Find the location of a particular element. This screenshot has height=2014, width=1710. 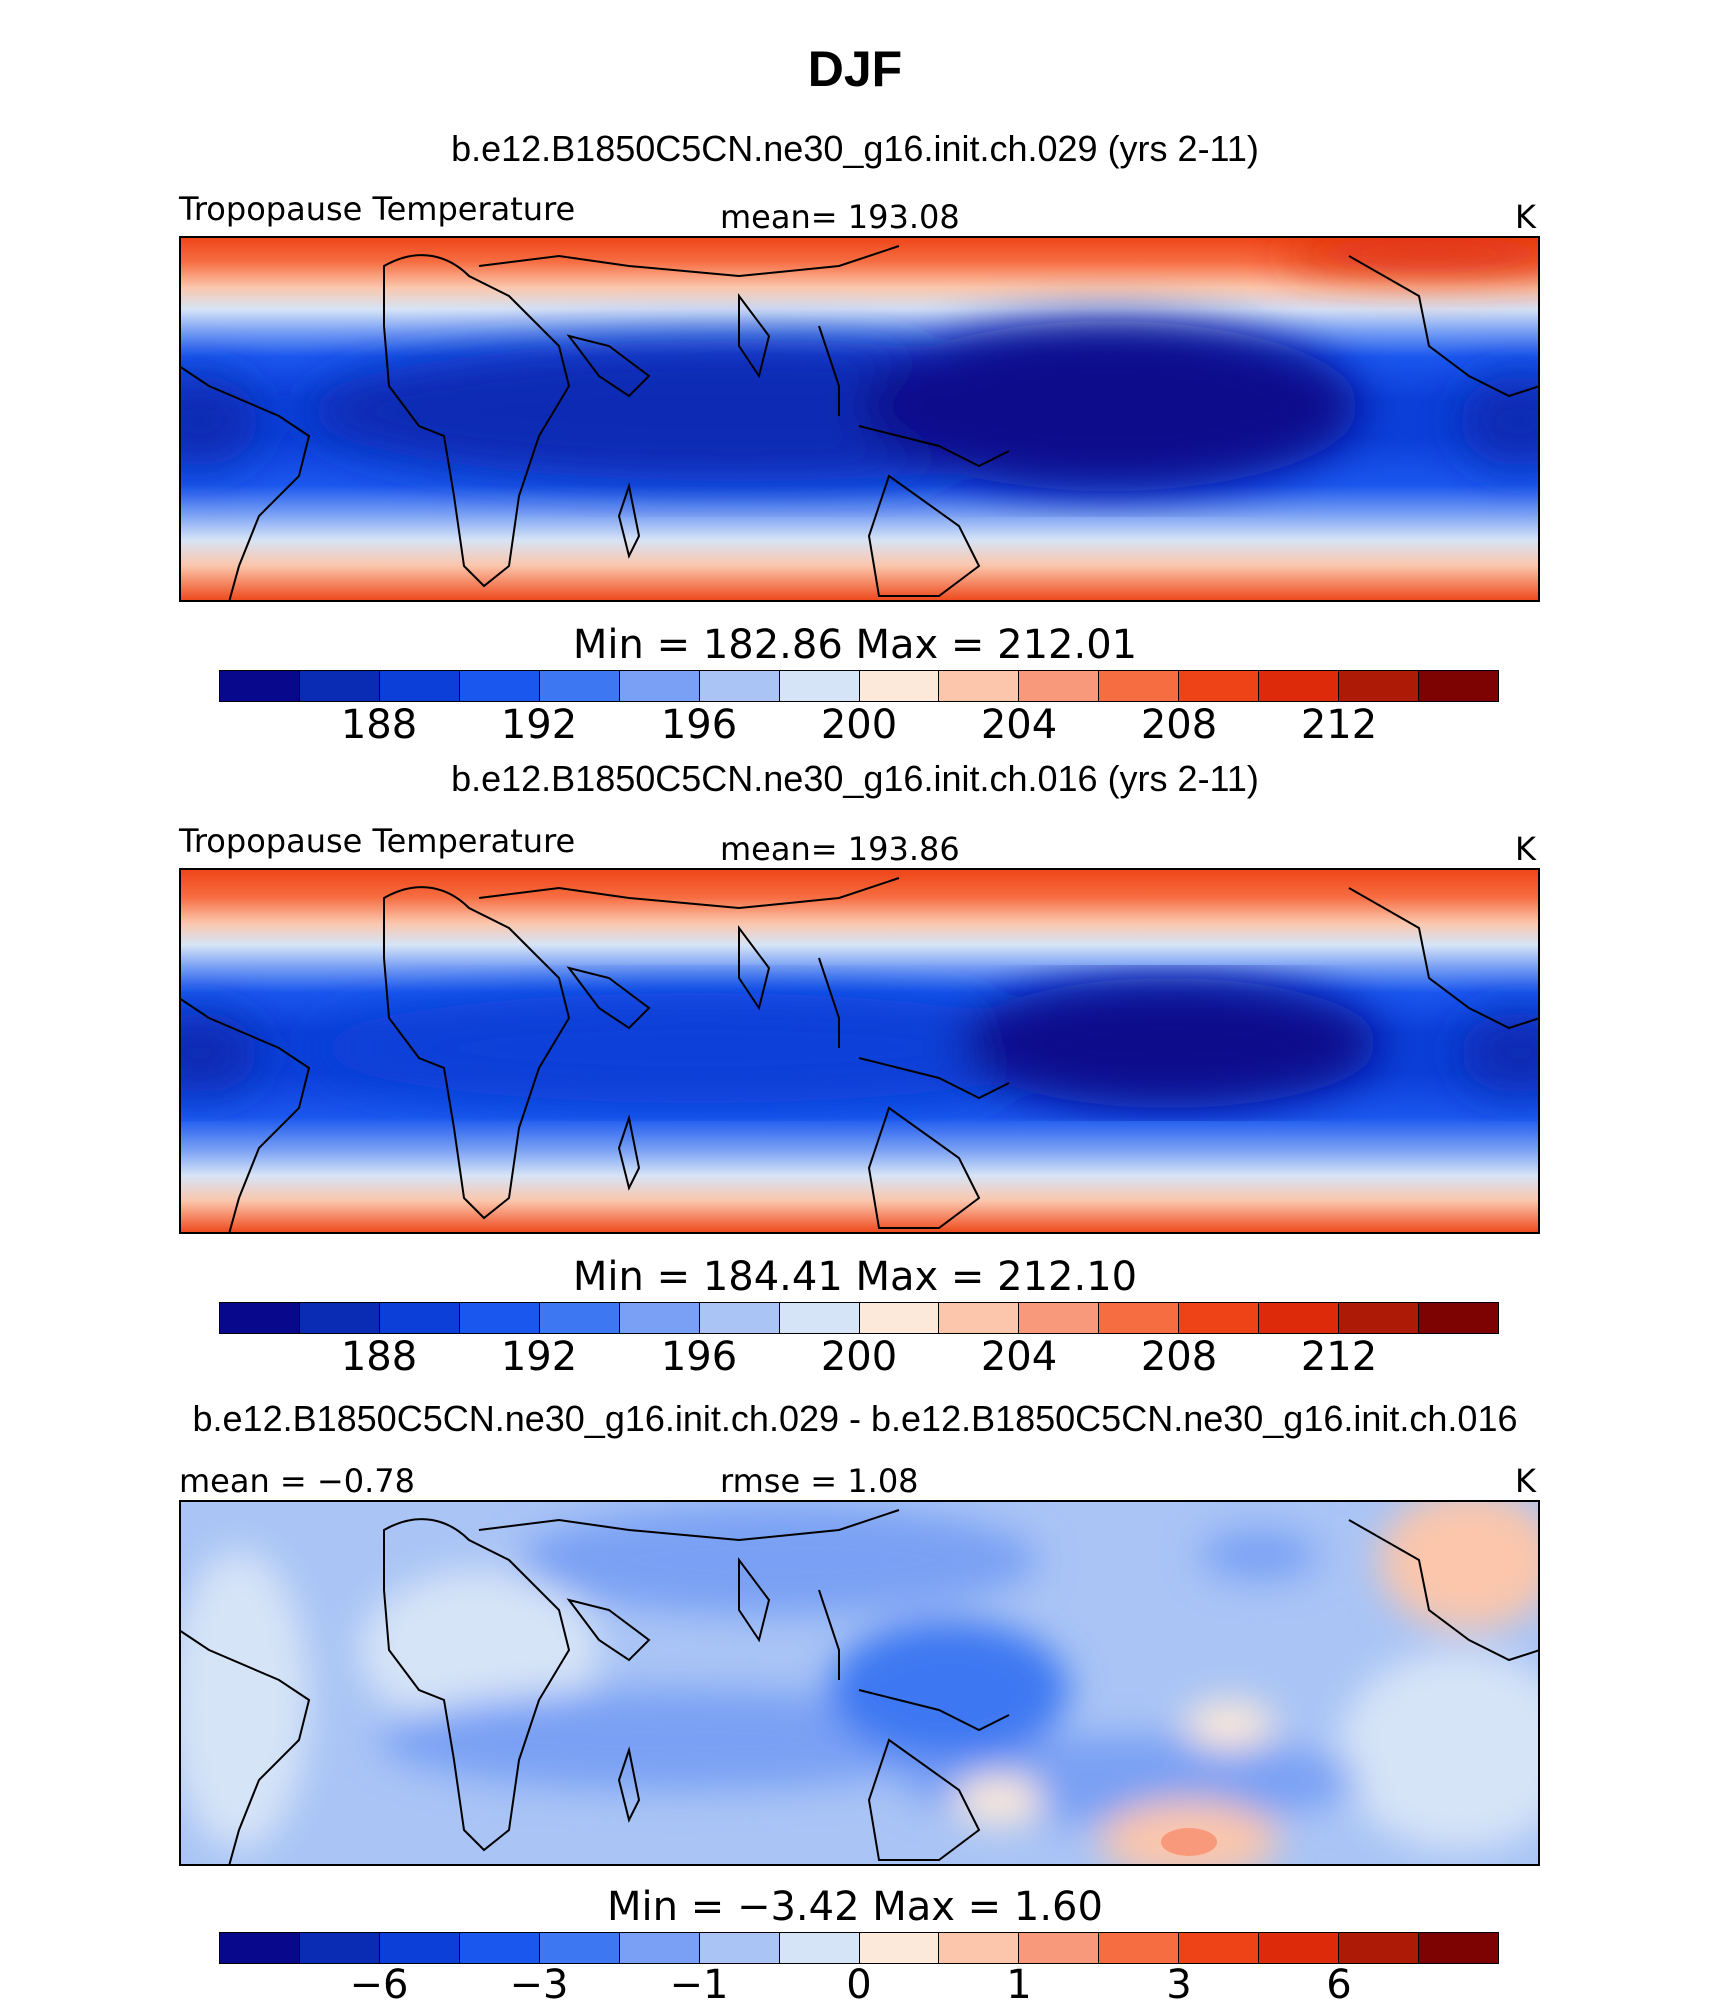

panel3-coastlines is located at coordinates (859, 1687).